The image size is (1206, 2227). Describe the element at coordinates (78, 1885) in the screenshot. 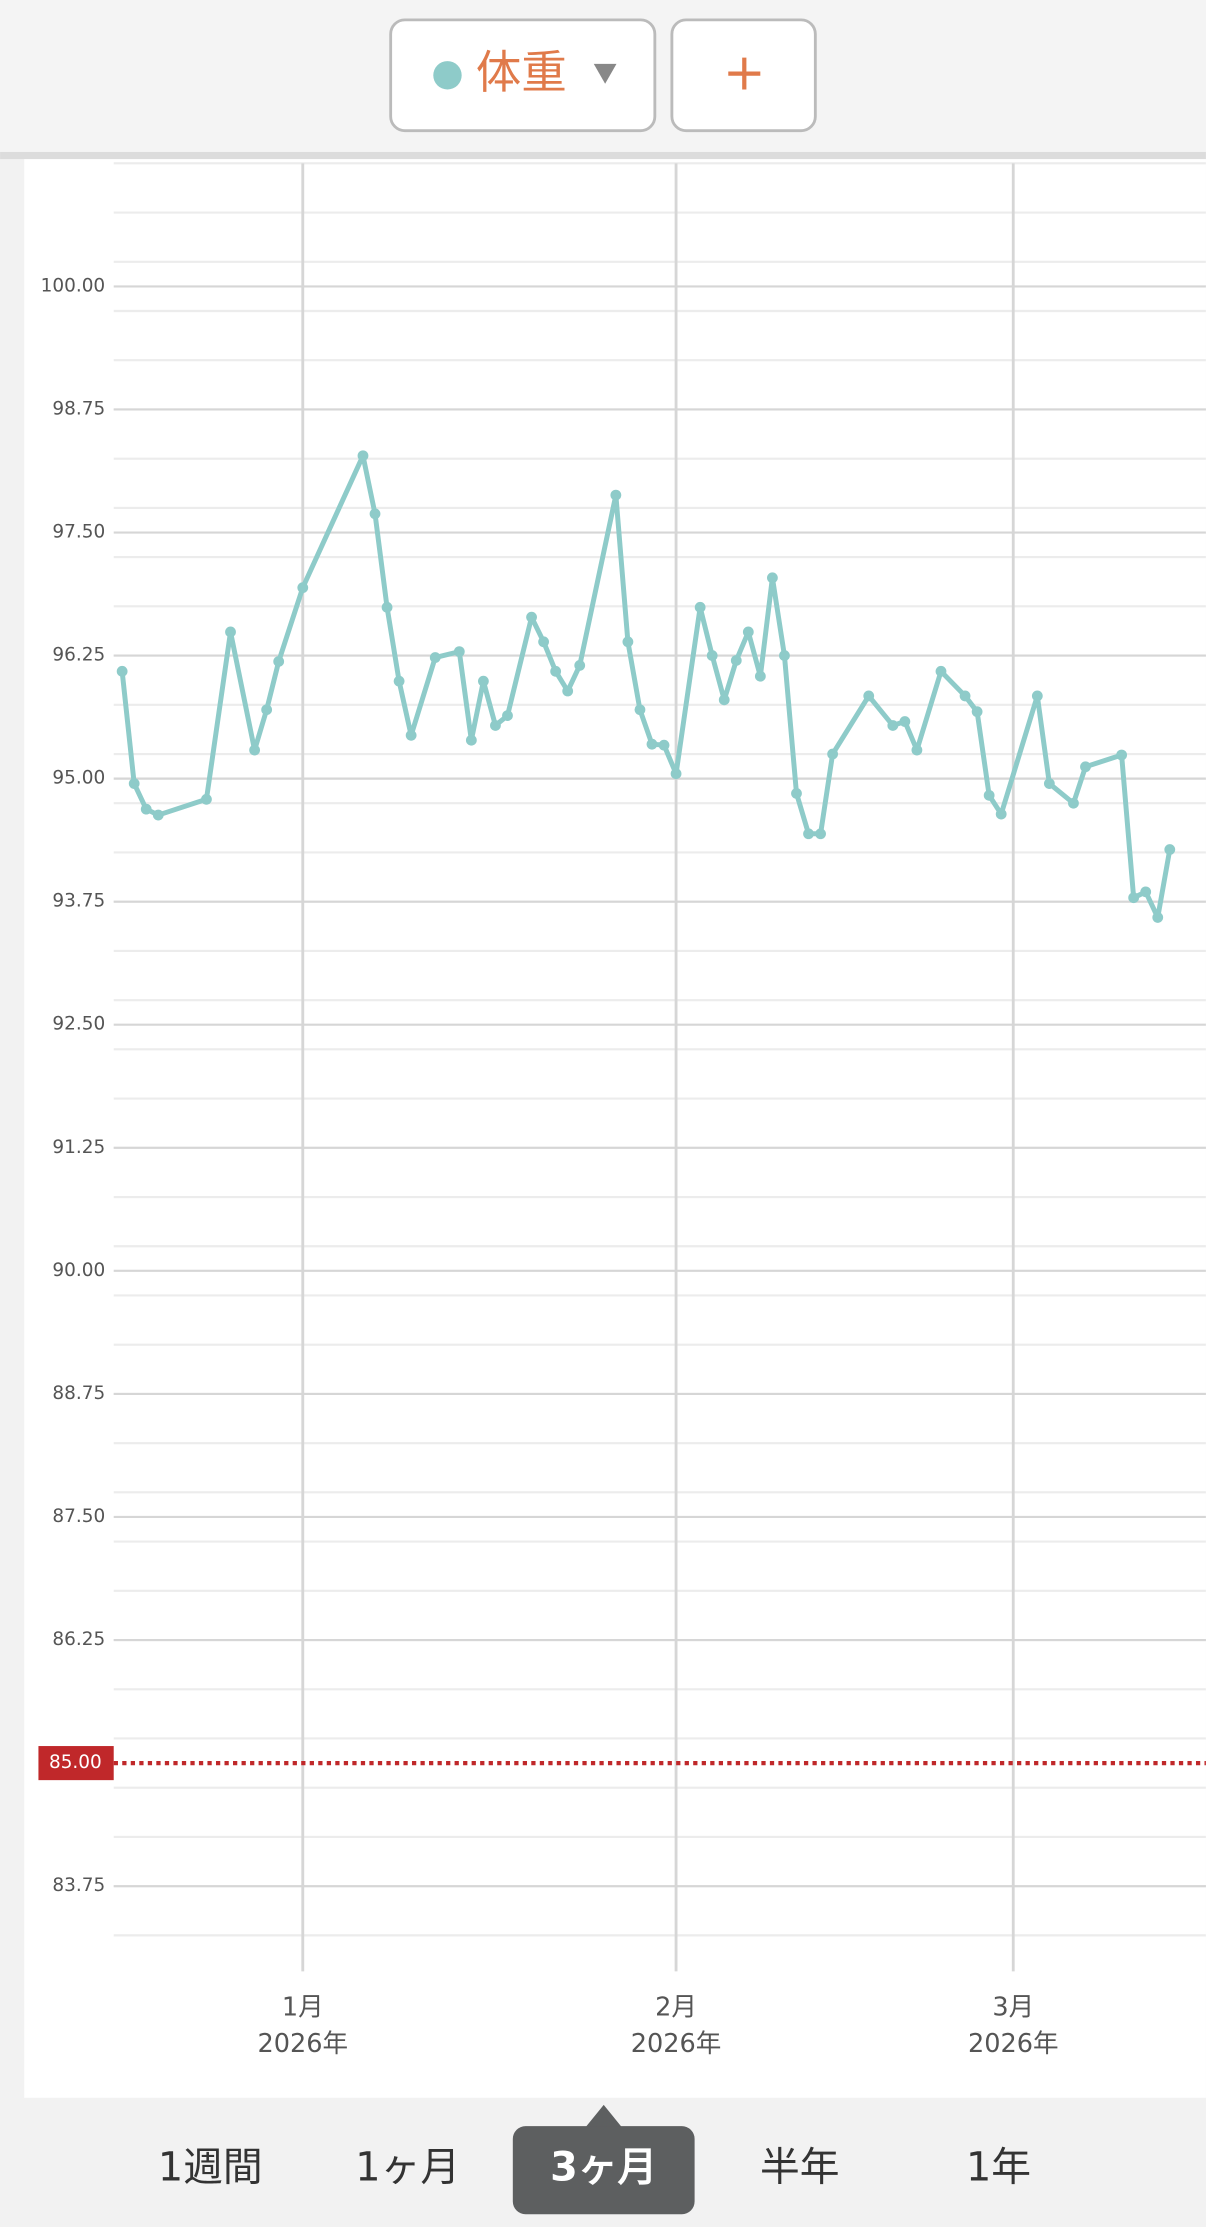

I see `y-tick-label: 83.75` at that location.